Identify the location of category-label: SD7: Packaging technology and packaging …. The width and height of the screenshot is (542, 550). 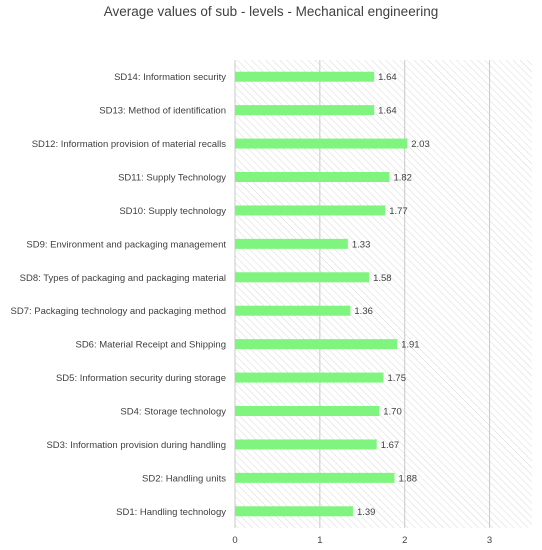
(118, 311).